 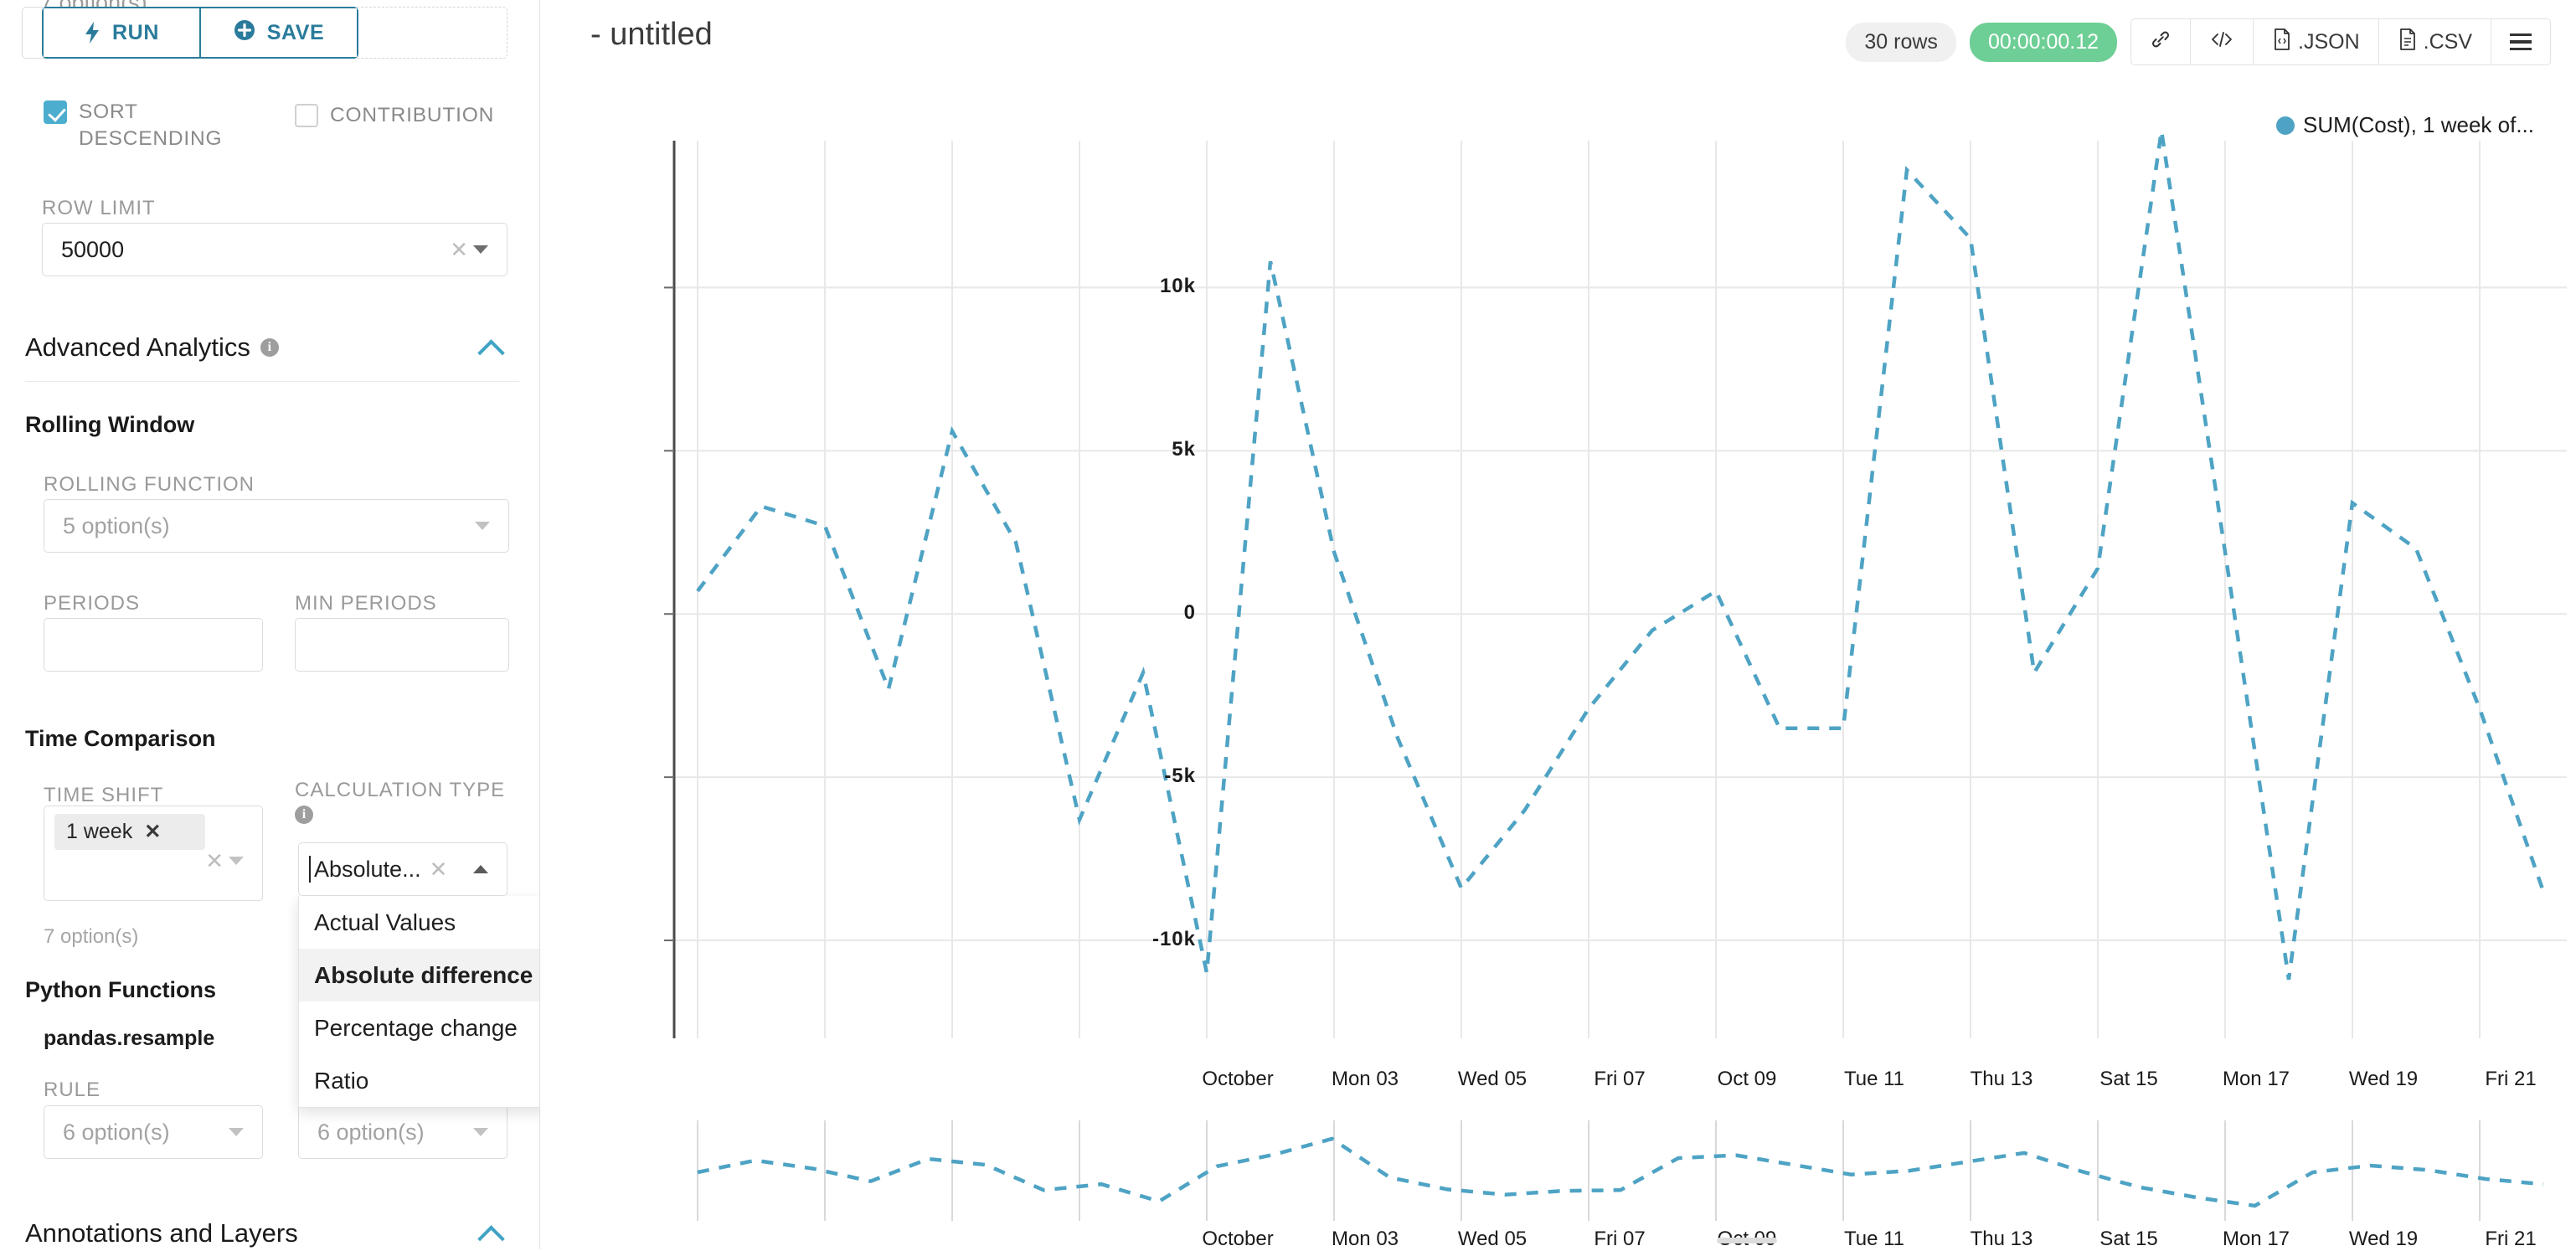 I want to click on x-tick-label: Thu 13, so click(x=2001, y=1079).